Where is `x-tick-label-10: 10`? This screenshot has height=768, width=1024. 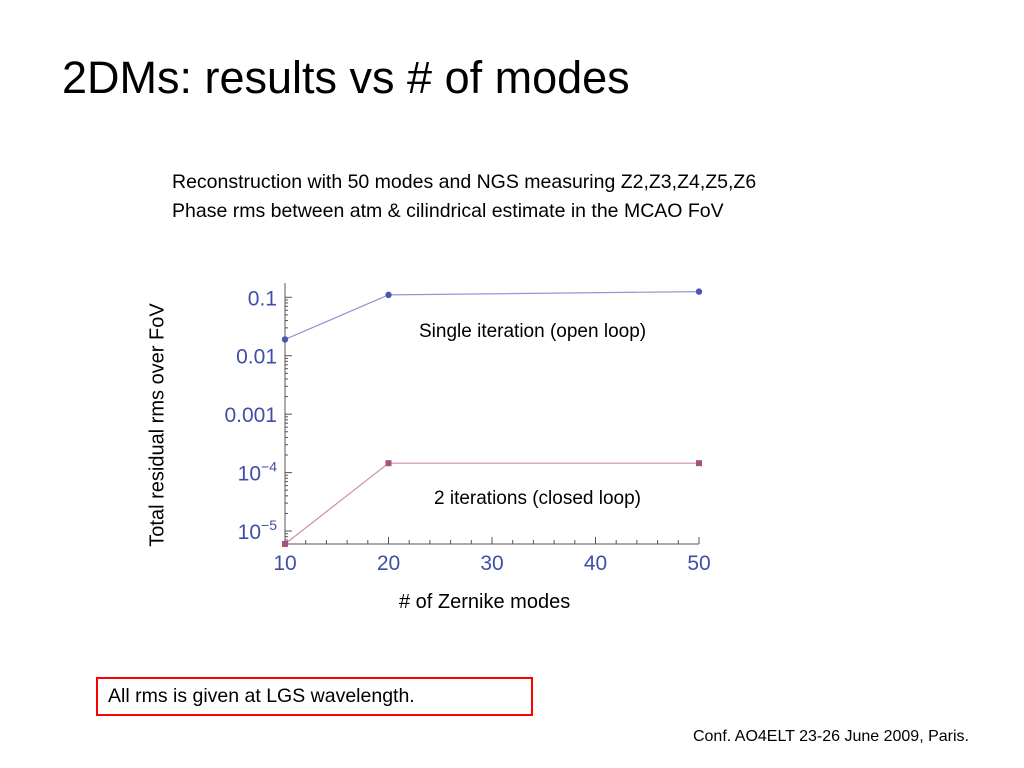
x-tick-label-10: 10 is located at coordinates (284, 563).